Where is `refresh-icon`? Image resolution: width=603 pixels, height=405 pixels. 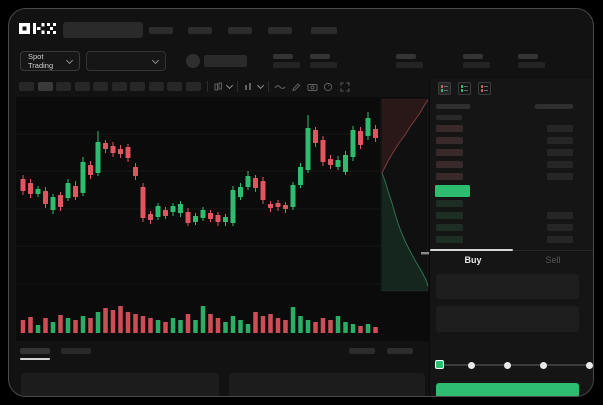
refresh-icon is located at coordinates (328, 87).